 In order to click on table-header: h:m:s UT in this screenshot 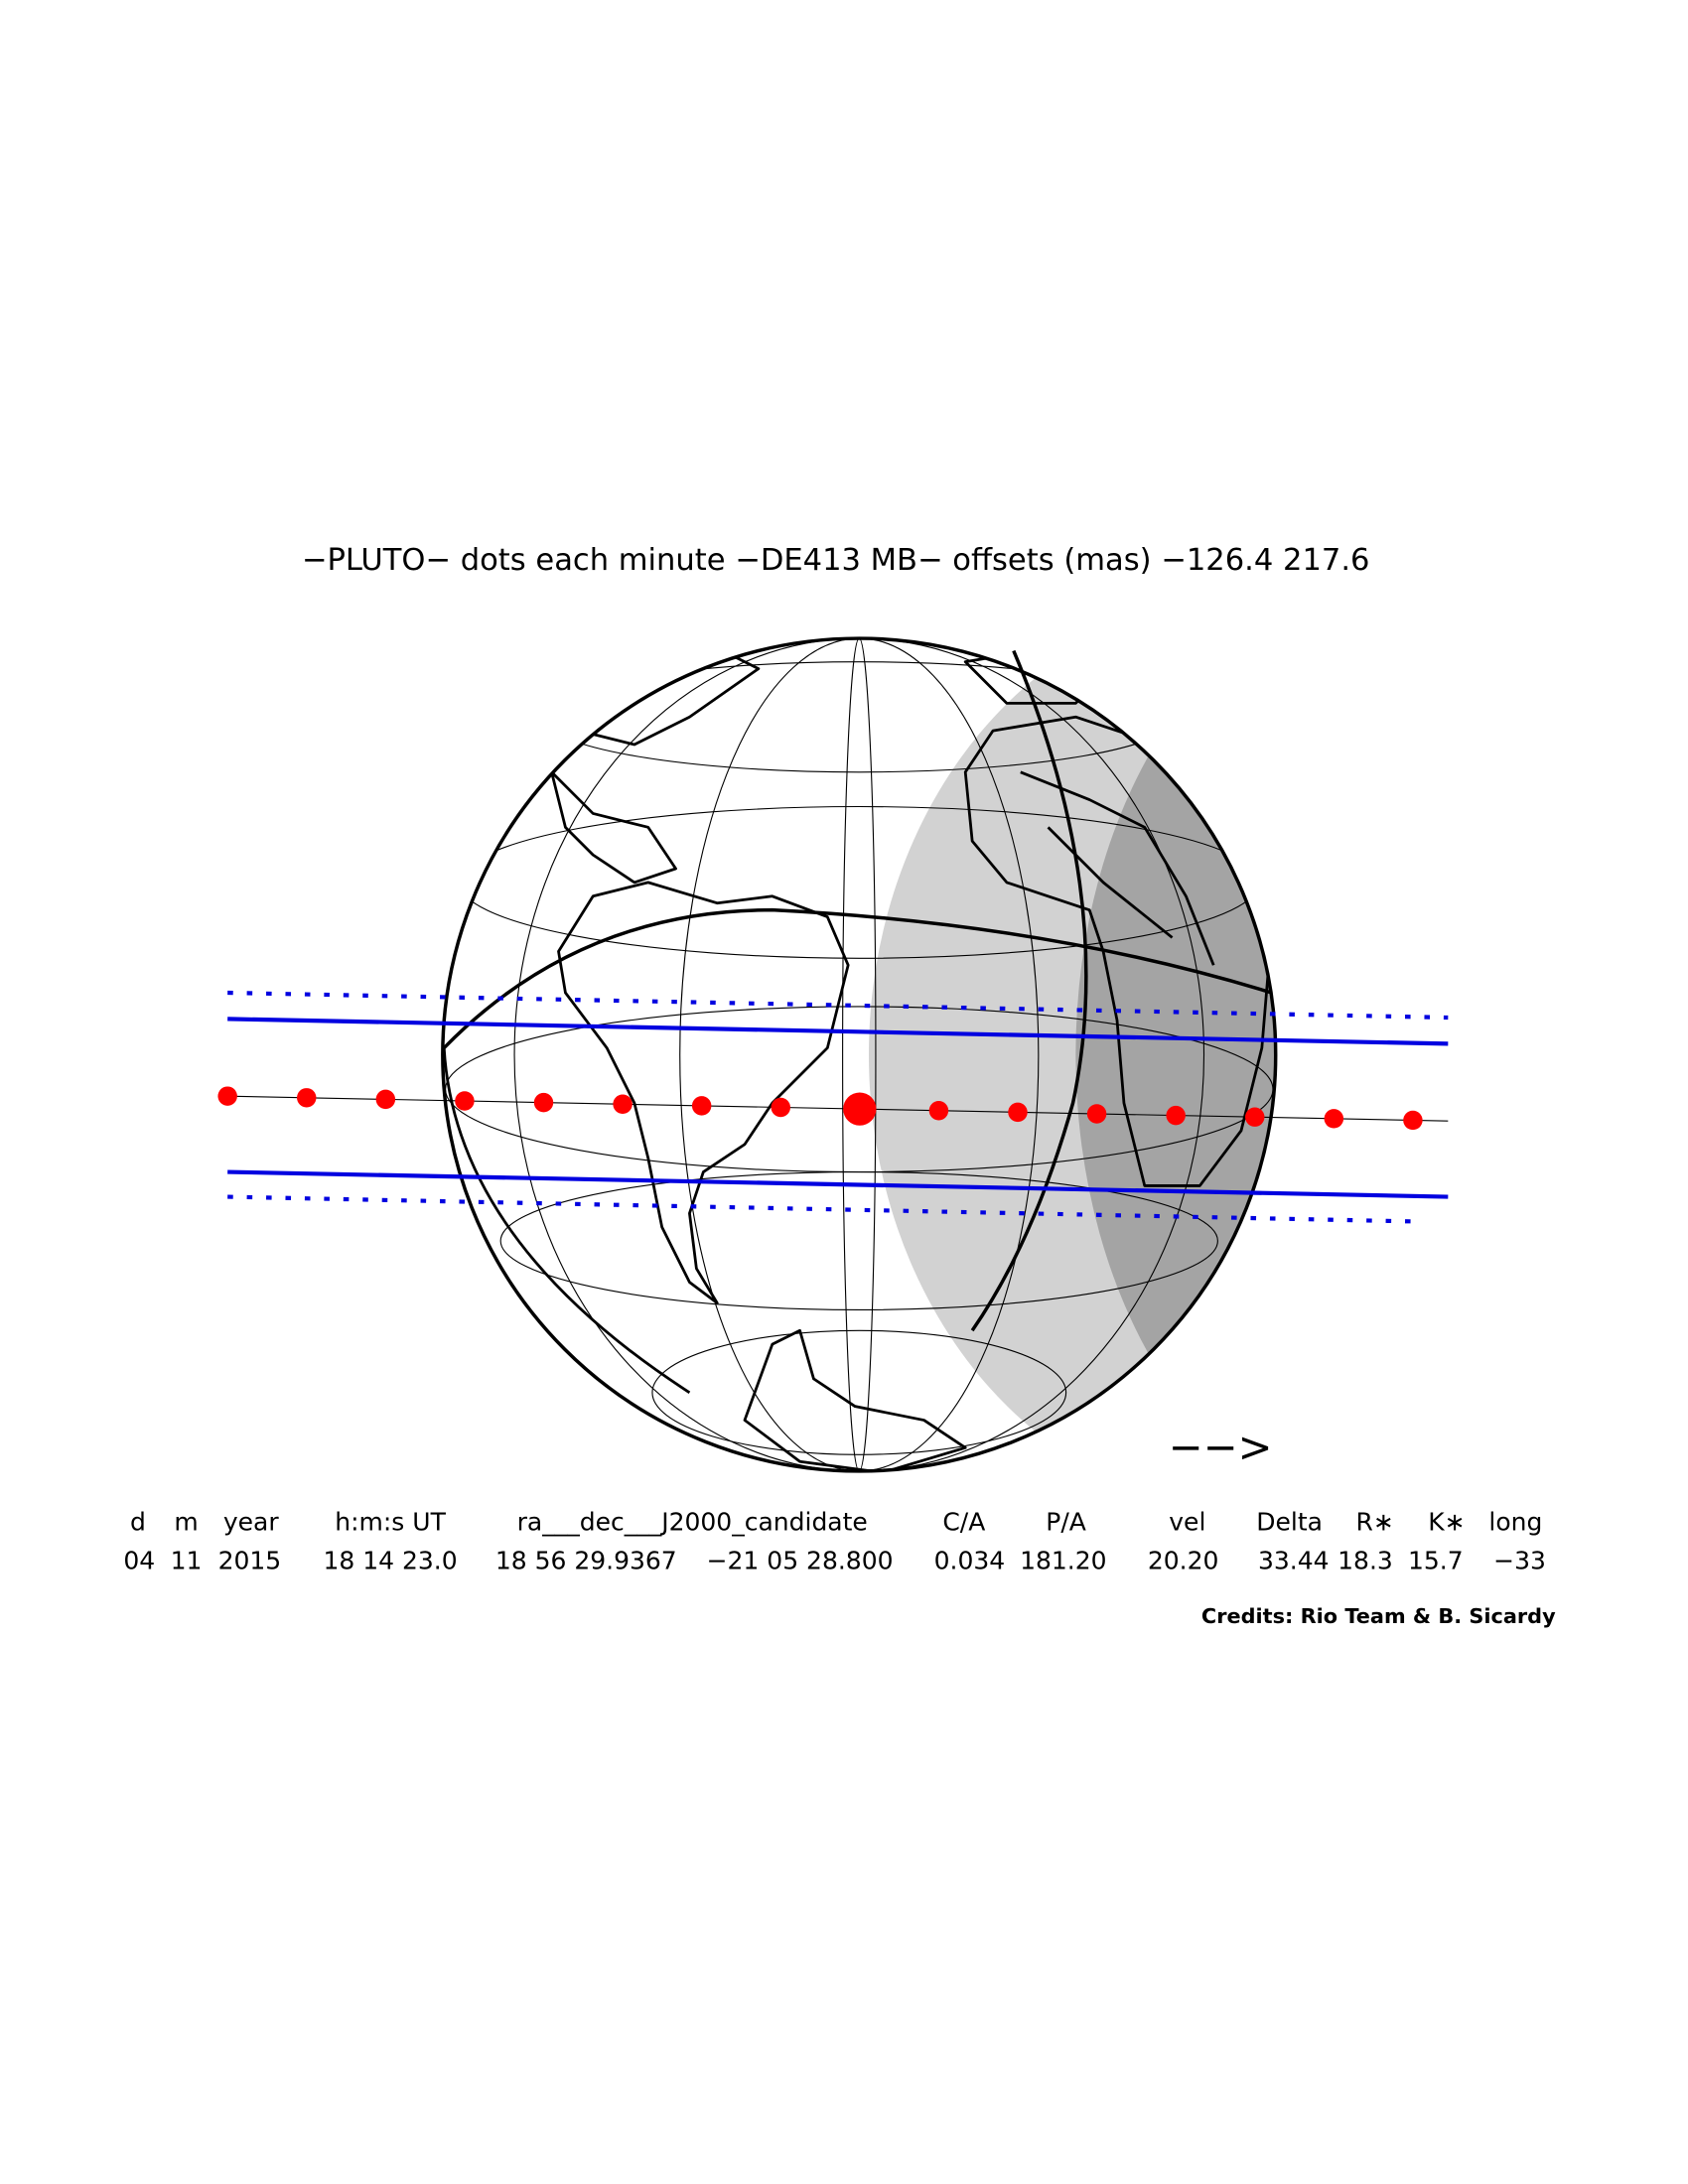, I will do `click(390, 1522)`.